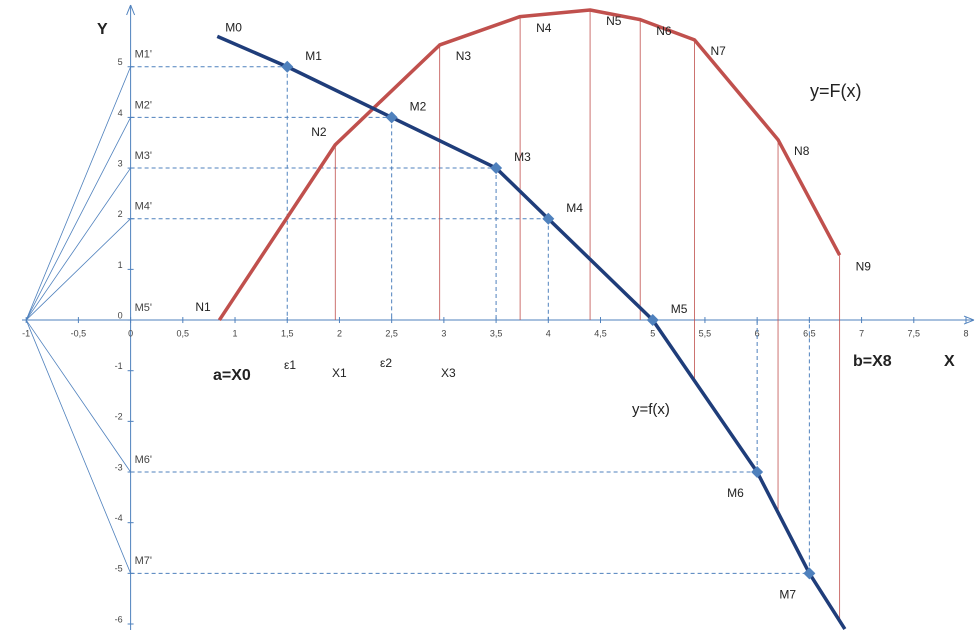 The height and width of the screenshot is (642, 980). What do you see at coordinates (183, 333) in the screenshot?
I see `x-tick-label: 0,5` at bounding box center [183, 333].